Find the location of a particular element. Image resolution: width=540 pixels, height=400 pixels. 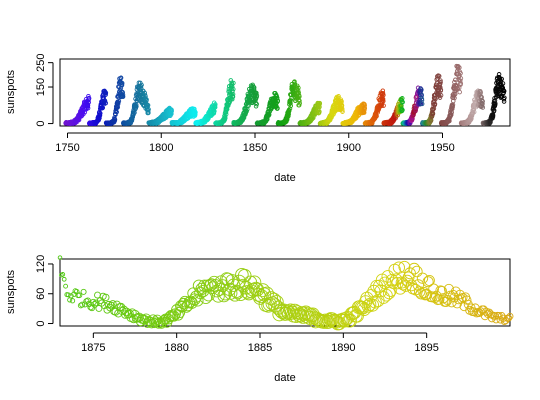

top-x-tick-label: 1900 is located at coordinates (349, 148).